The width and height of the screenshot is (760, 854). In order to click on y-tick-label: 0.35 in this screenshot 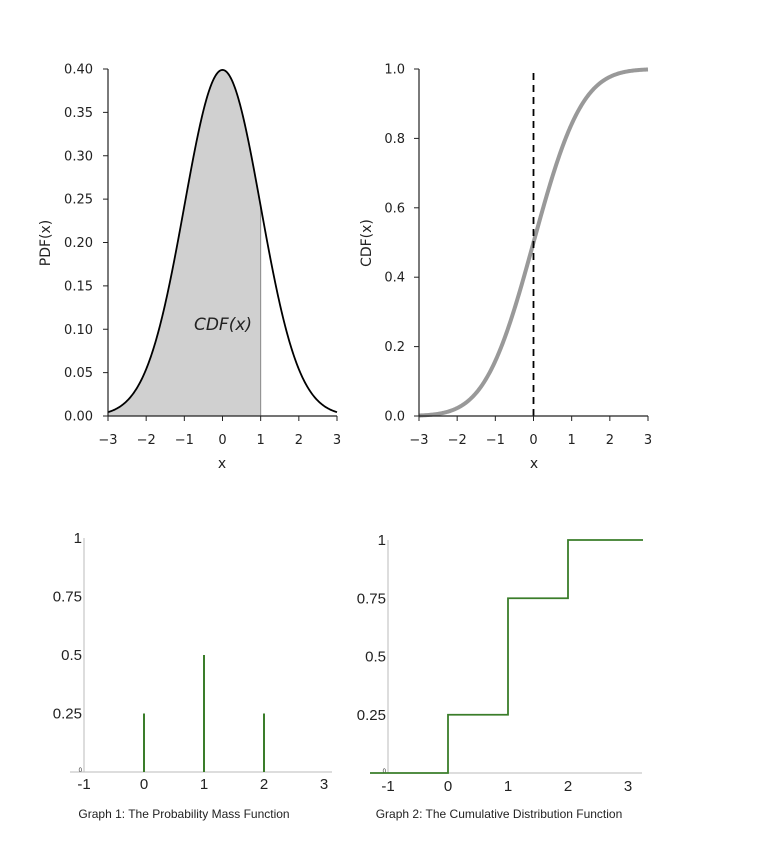, I will do `click(78, 113)`.